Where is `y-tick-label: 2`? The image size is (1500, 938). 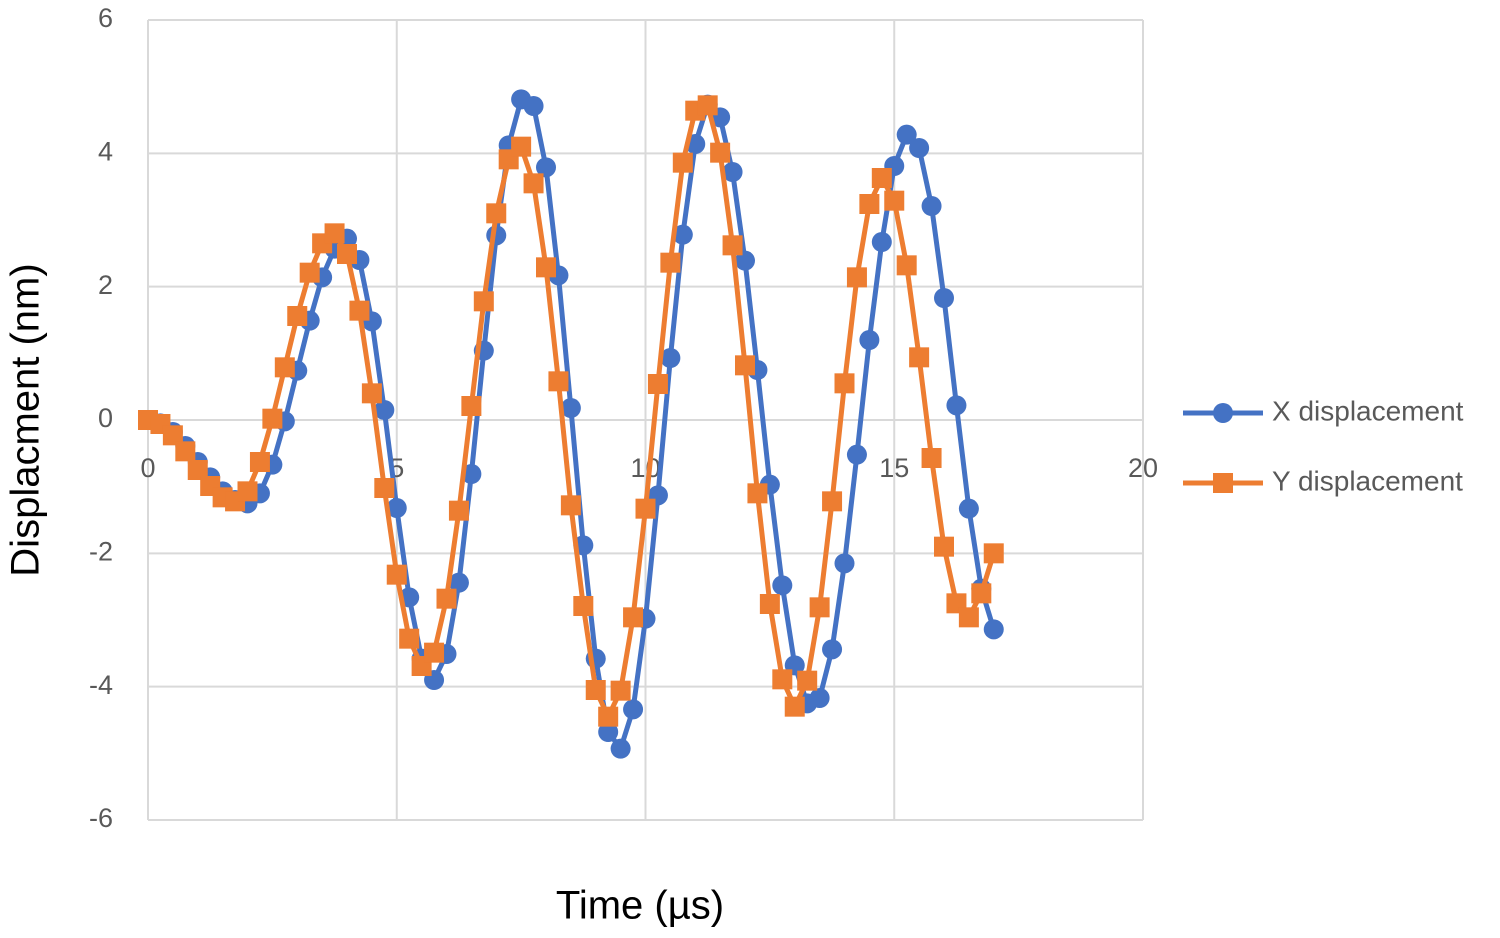 y-tick-label: 2 is located at coordinates (105, 285).